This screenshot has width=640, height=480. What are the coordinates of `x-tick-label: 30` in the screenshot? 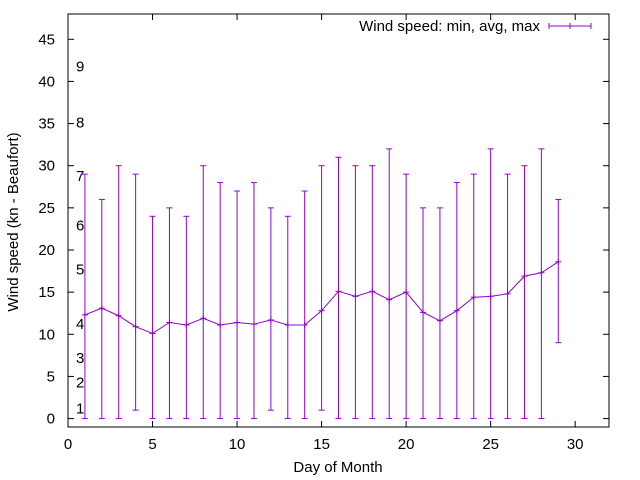 It's located at (575, 444).